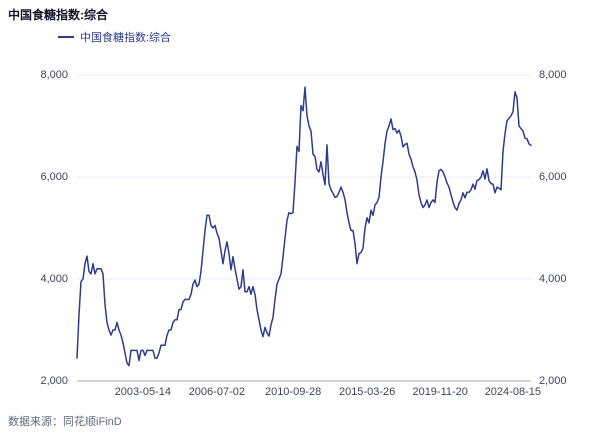  What do you see at coordinates (54, 177) in the screenshot?
I see `y-axis-label-left: 6,000` at bounding box center [54, 177].